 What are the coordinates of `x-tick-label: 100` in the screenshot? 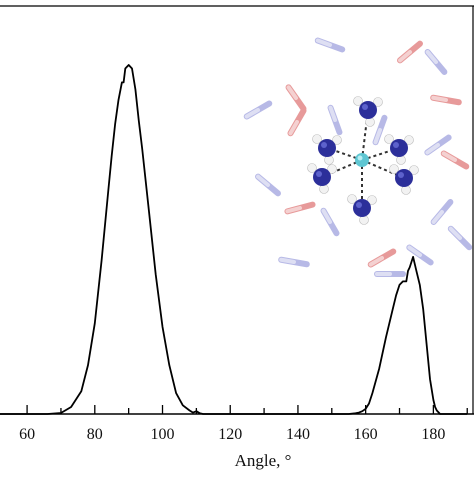 It's located at (163, 434).